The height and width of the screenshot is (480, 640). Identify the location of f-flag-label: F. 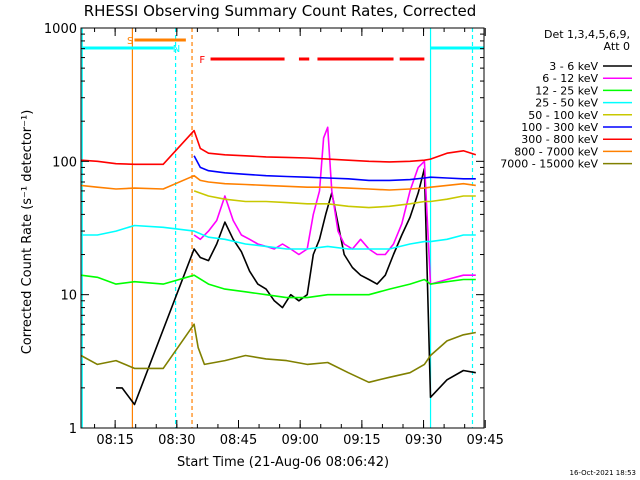
(202, 60).